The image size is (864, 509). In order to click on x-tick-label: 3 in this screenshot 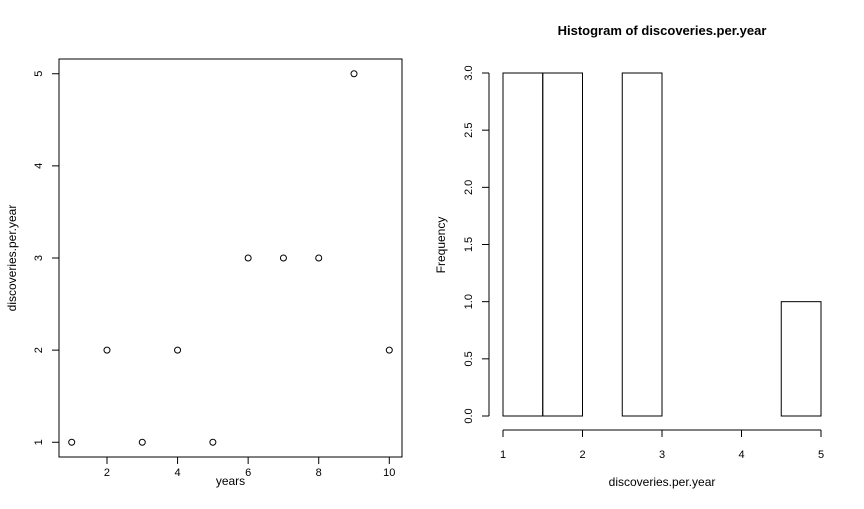, I will do `click(662, 455)`.